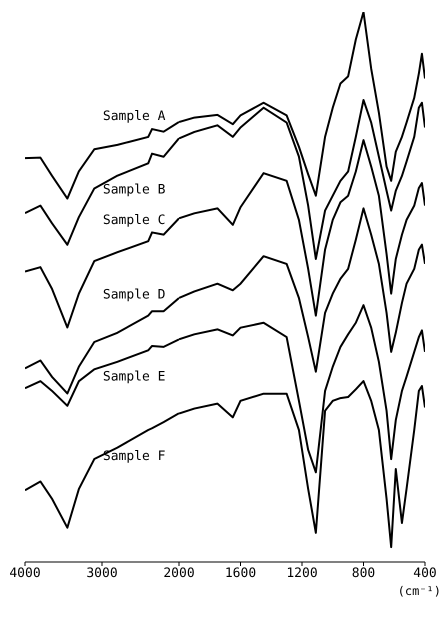 Image resolution: width=444 pixels, height=617 pixels. Describe the element at coordinates (425, 574) in the screenshot. I see `x-tick-label: 400` at that location.